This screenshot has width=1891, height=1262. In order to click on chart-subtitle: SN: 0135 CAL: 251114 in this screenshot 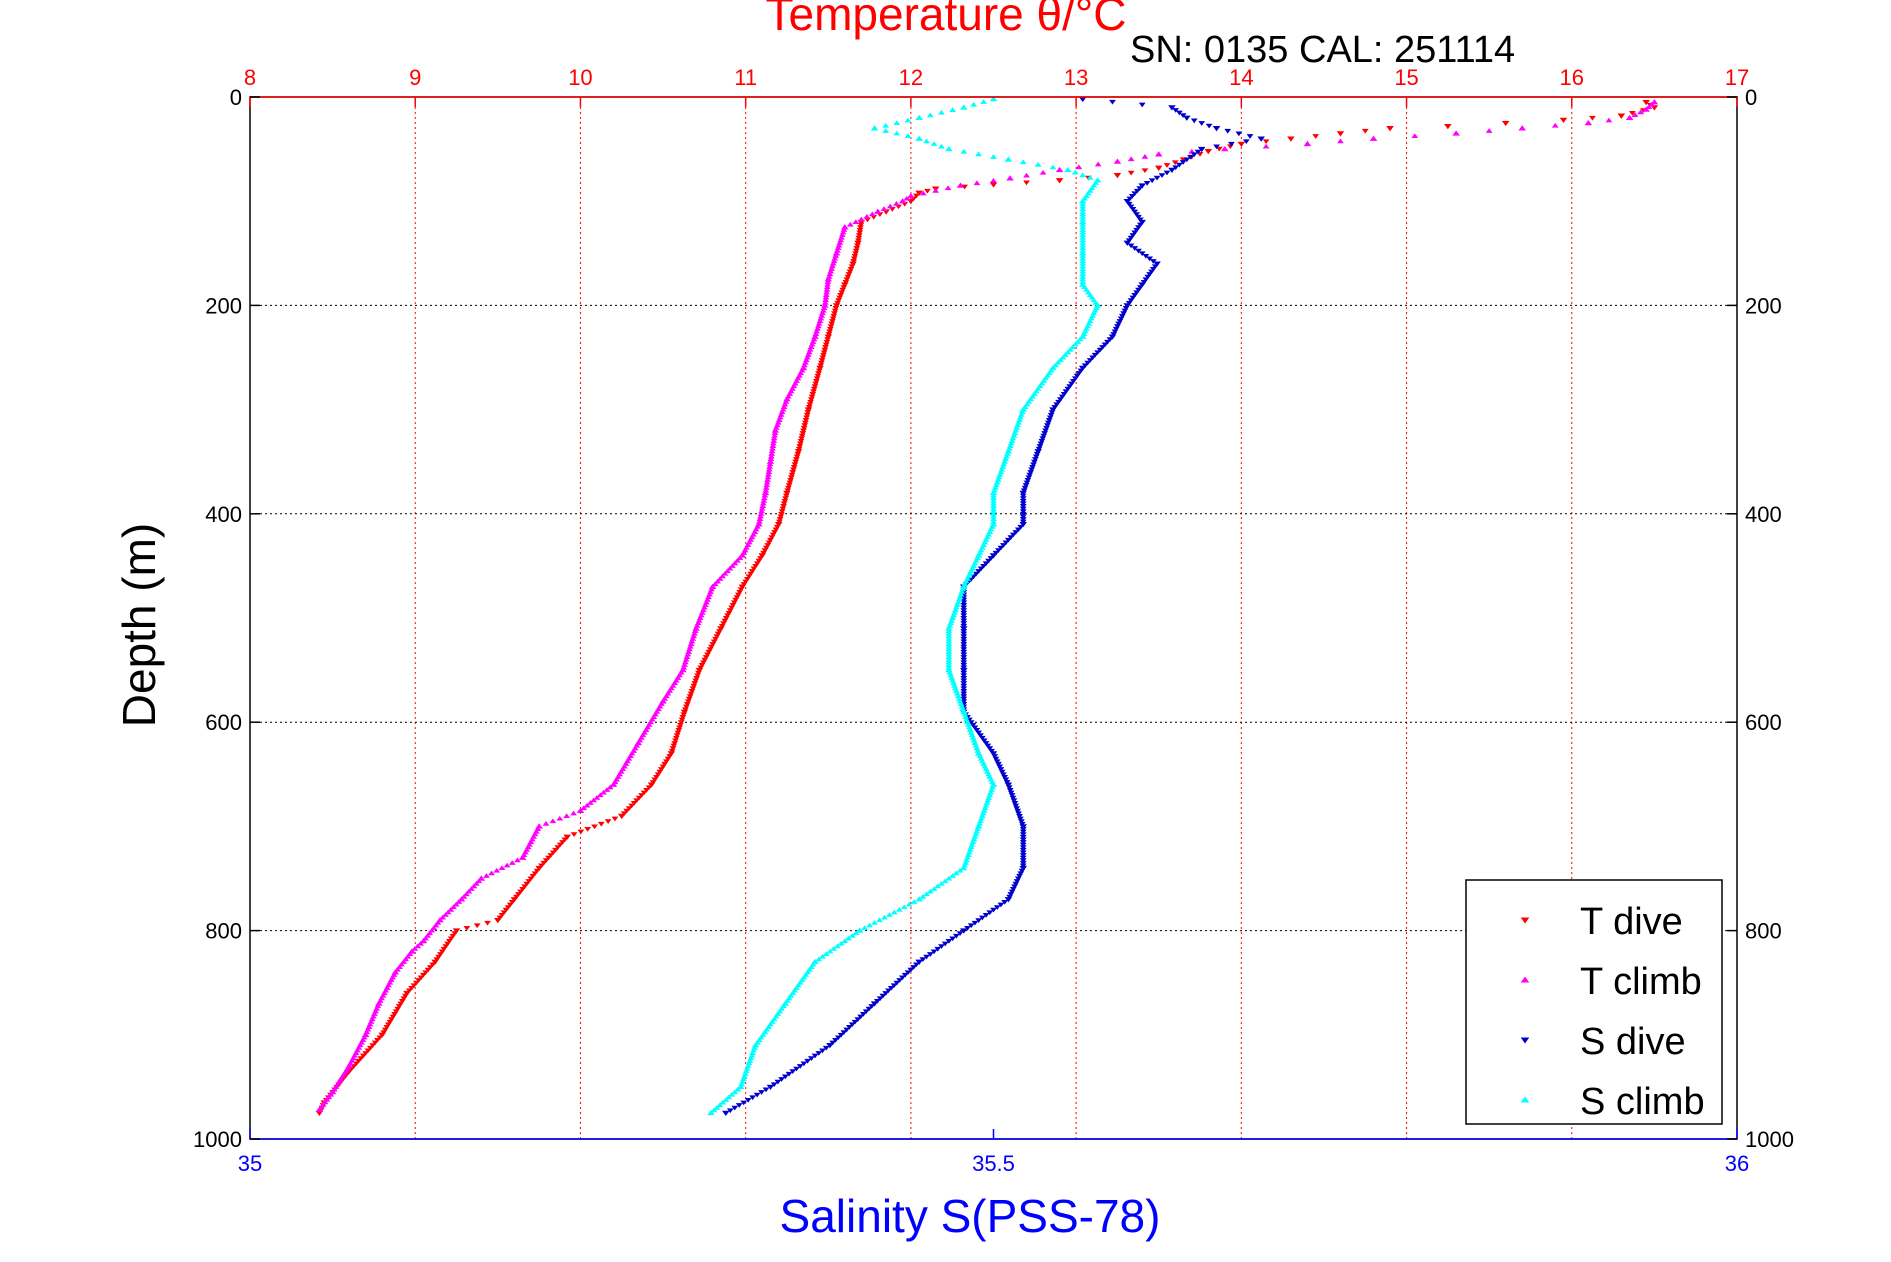, I will do `click(1322, 50)`.